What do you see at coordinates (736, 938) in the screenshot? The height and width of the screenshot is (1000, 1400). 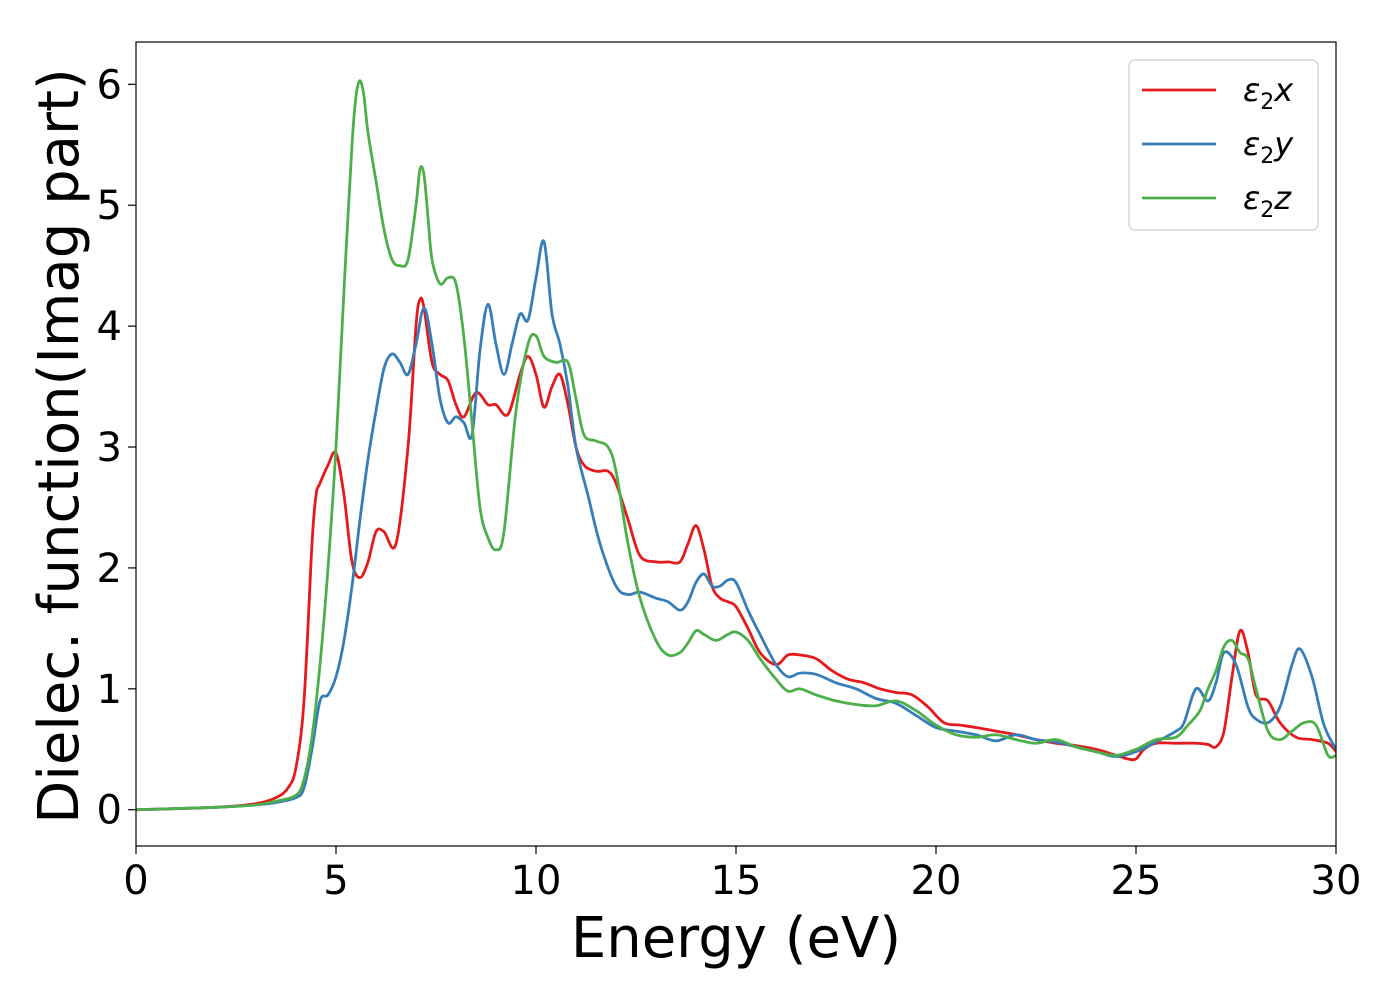 I see `x-axis-label: Energy (eV)` at bounding box center [736, 938].